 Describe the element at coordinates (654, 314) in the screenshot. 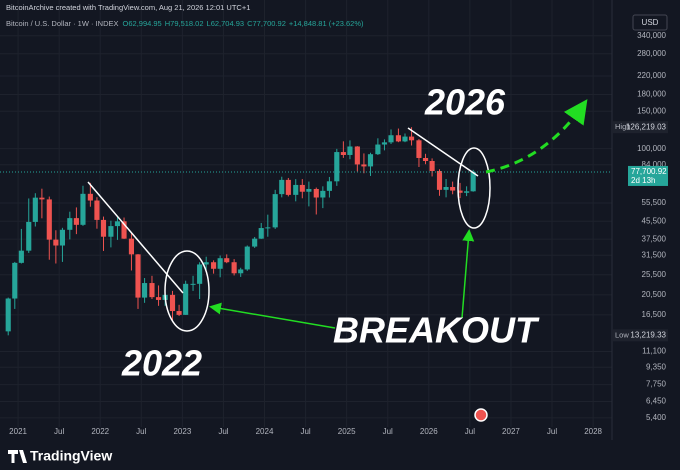

I see `y-tick-label: 16,500` at that location.